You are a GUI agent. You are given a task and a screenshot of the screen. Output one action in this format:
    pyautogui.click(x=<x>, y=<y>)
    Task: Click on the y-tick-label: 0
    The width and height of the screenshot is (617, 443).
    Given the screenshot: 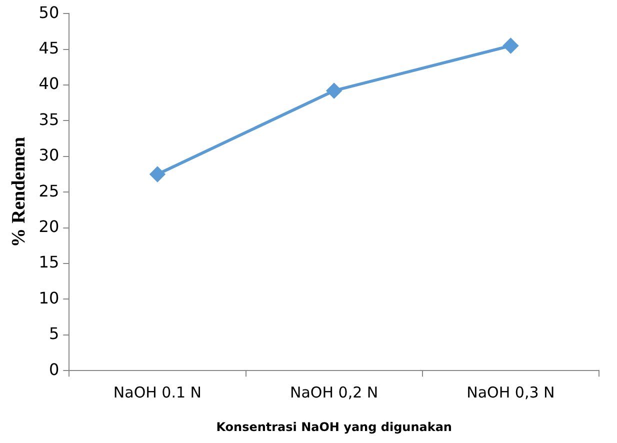 What is the action you would take?
    pyautogui.click(x=54, y=369)
    